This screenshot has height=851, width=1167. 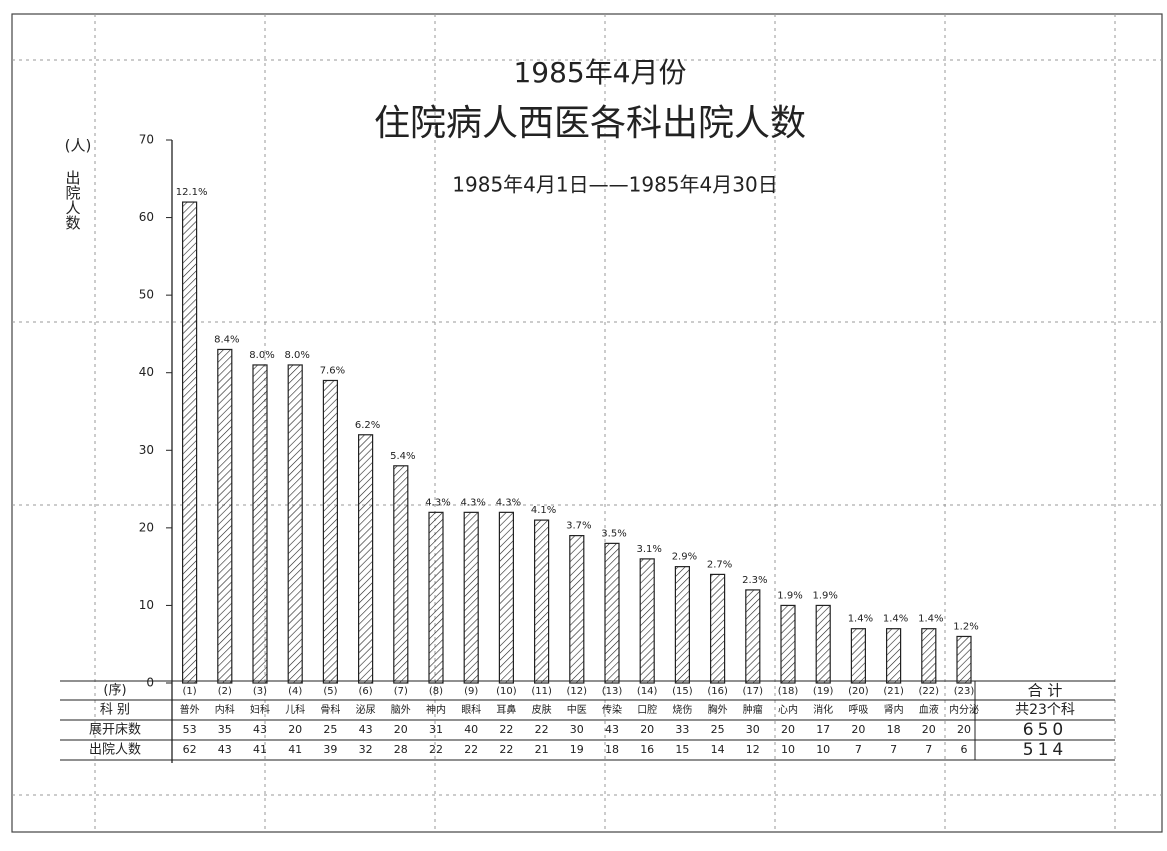 I want to click on y-tick-label: 60, so click(x=146, y=217).